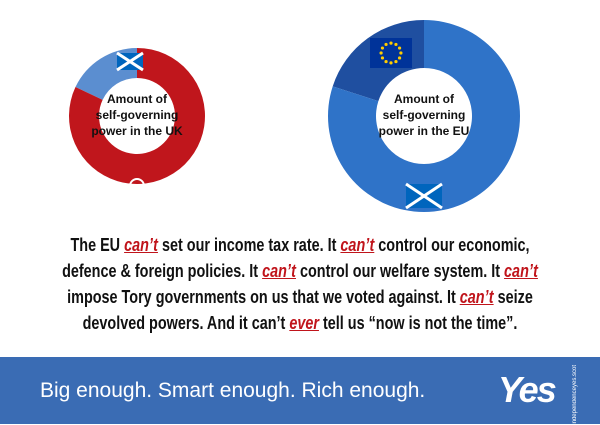 Image resolution: width=600 pixels, height=425 pixels. I want to click on emphasis: ever, so click(304, 323).